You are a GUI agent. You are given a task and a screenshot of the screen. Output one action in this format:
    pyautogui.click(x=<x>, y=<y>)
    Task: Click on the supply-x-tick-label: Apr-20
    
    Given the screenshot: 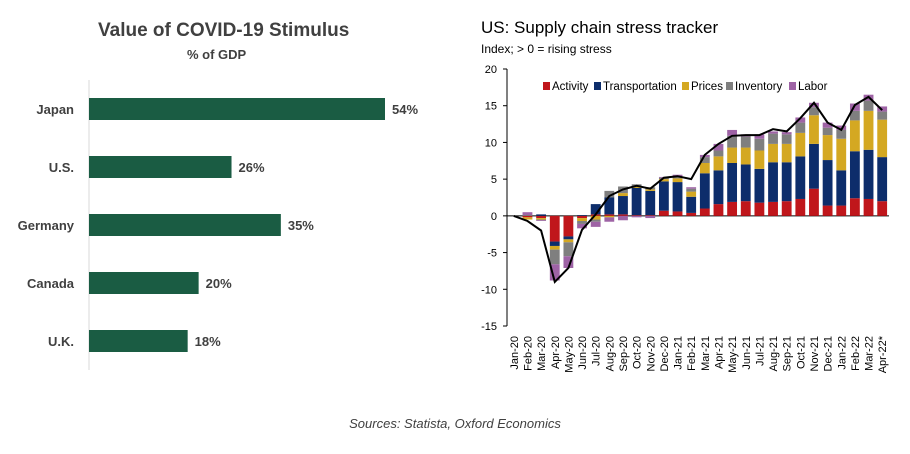 What is the action you would take?
    pyautogui.click(x=556, y=352)
    